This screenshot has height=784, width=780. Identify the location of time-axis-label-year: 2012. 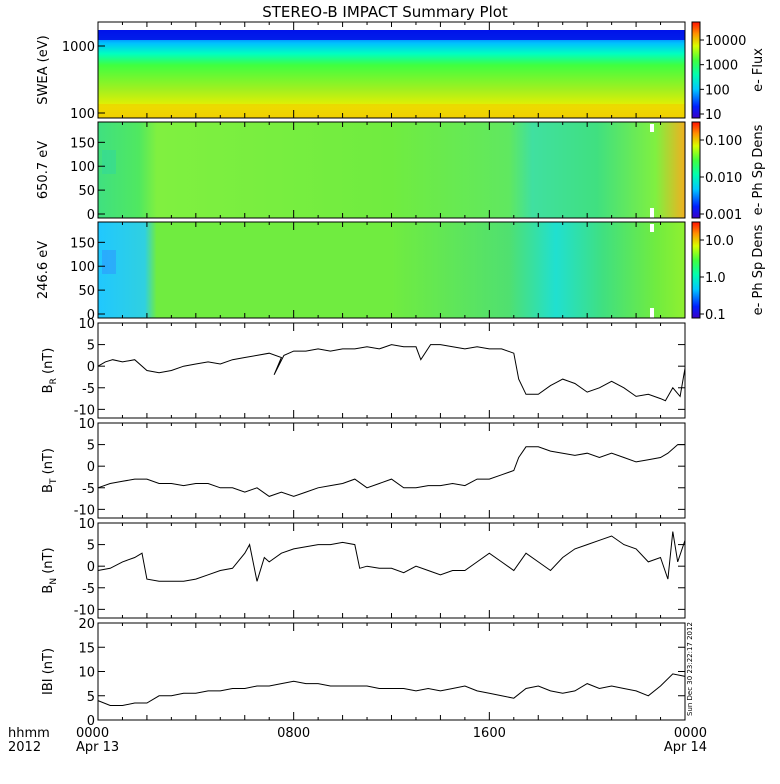
(24, 747).